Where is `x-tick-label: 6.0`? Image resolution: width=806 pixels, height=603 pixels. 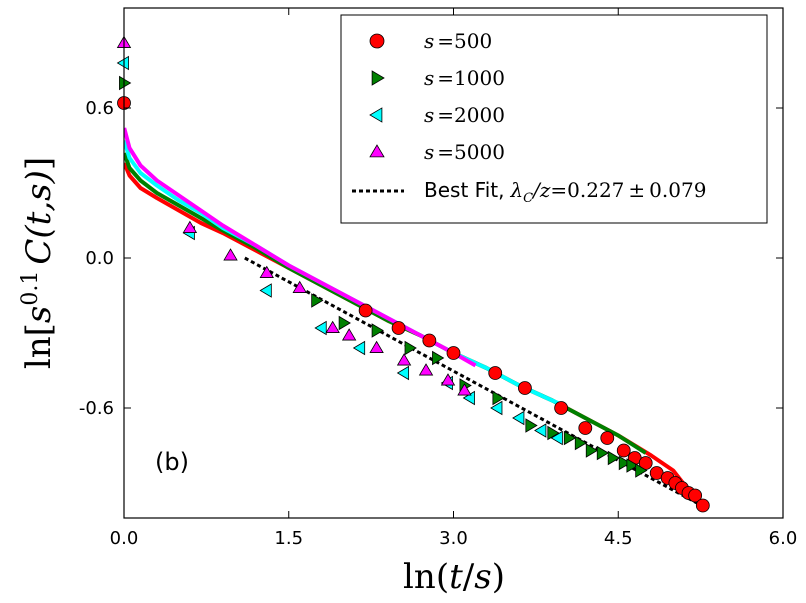
x-tick-label: 6.0 is located at coordinates (783, 538).